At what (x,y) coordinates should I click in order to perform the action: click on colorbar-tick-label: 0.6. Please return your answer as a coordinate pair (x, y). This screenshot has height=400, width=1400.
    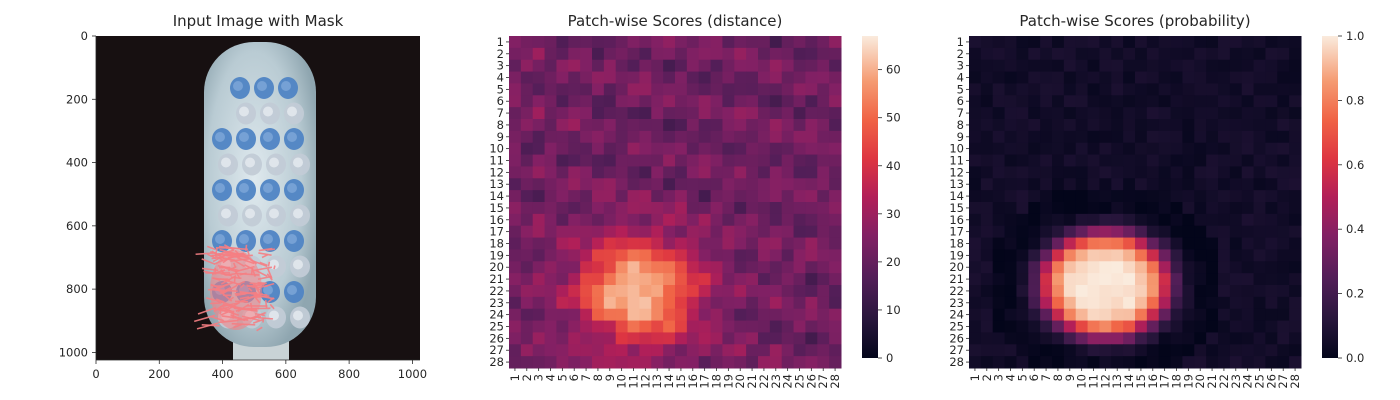
    Looking at the image, I should click on (1355, 165).